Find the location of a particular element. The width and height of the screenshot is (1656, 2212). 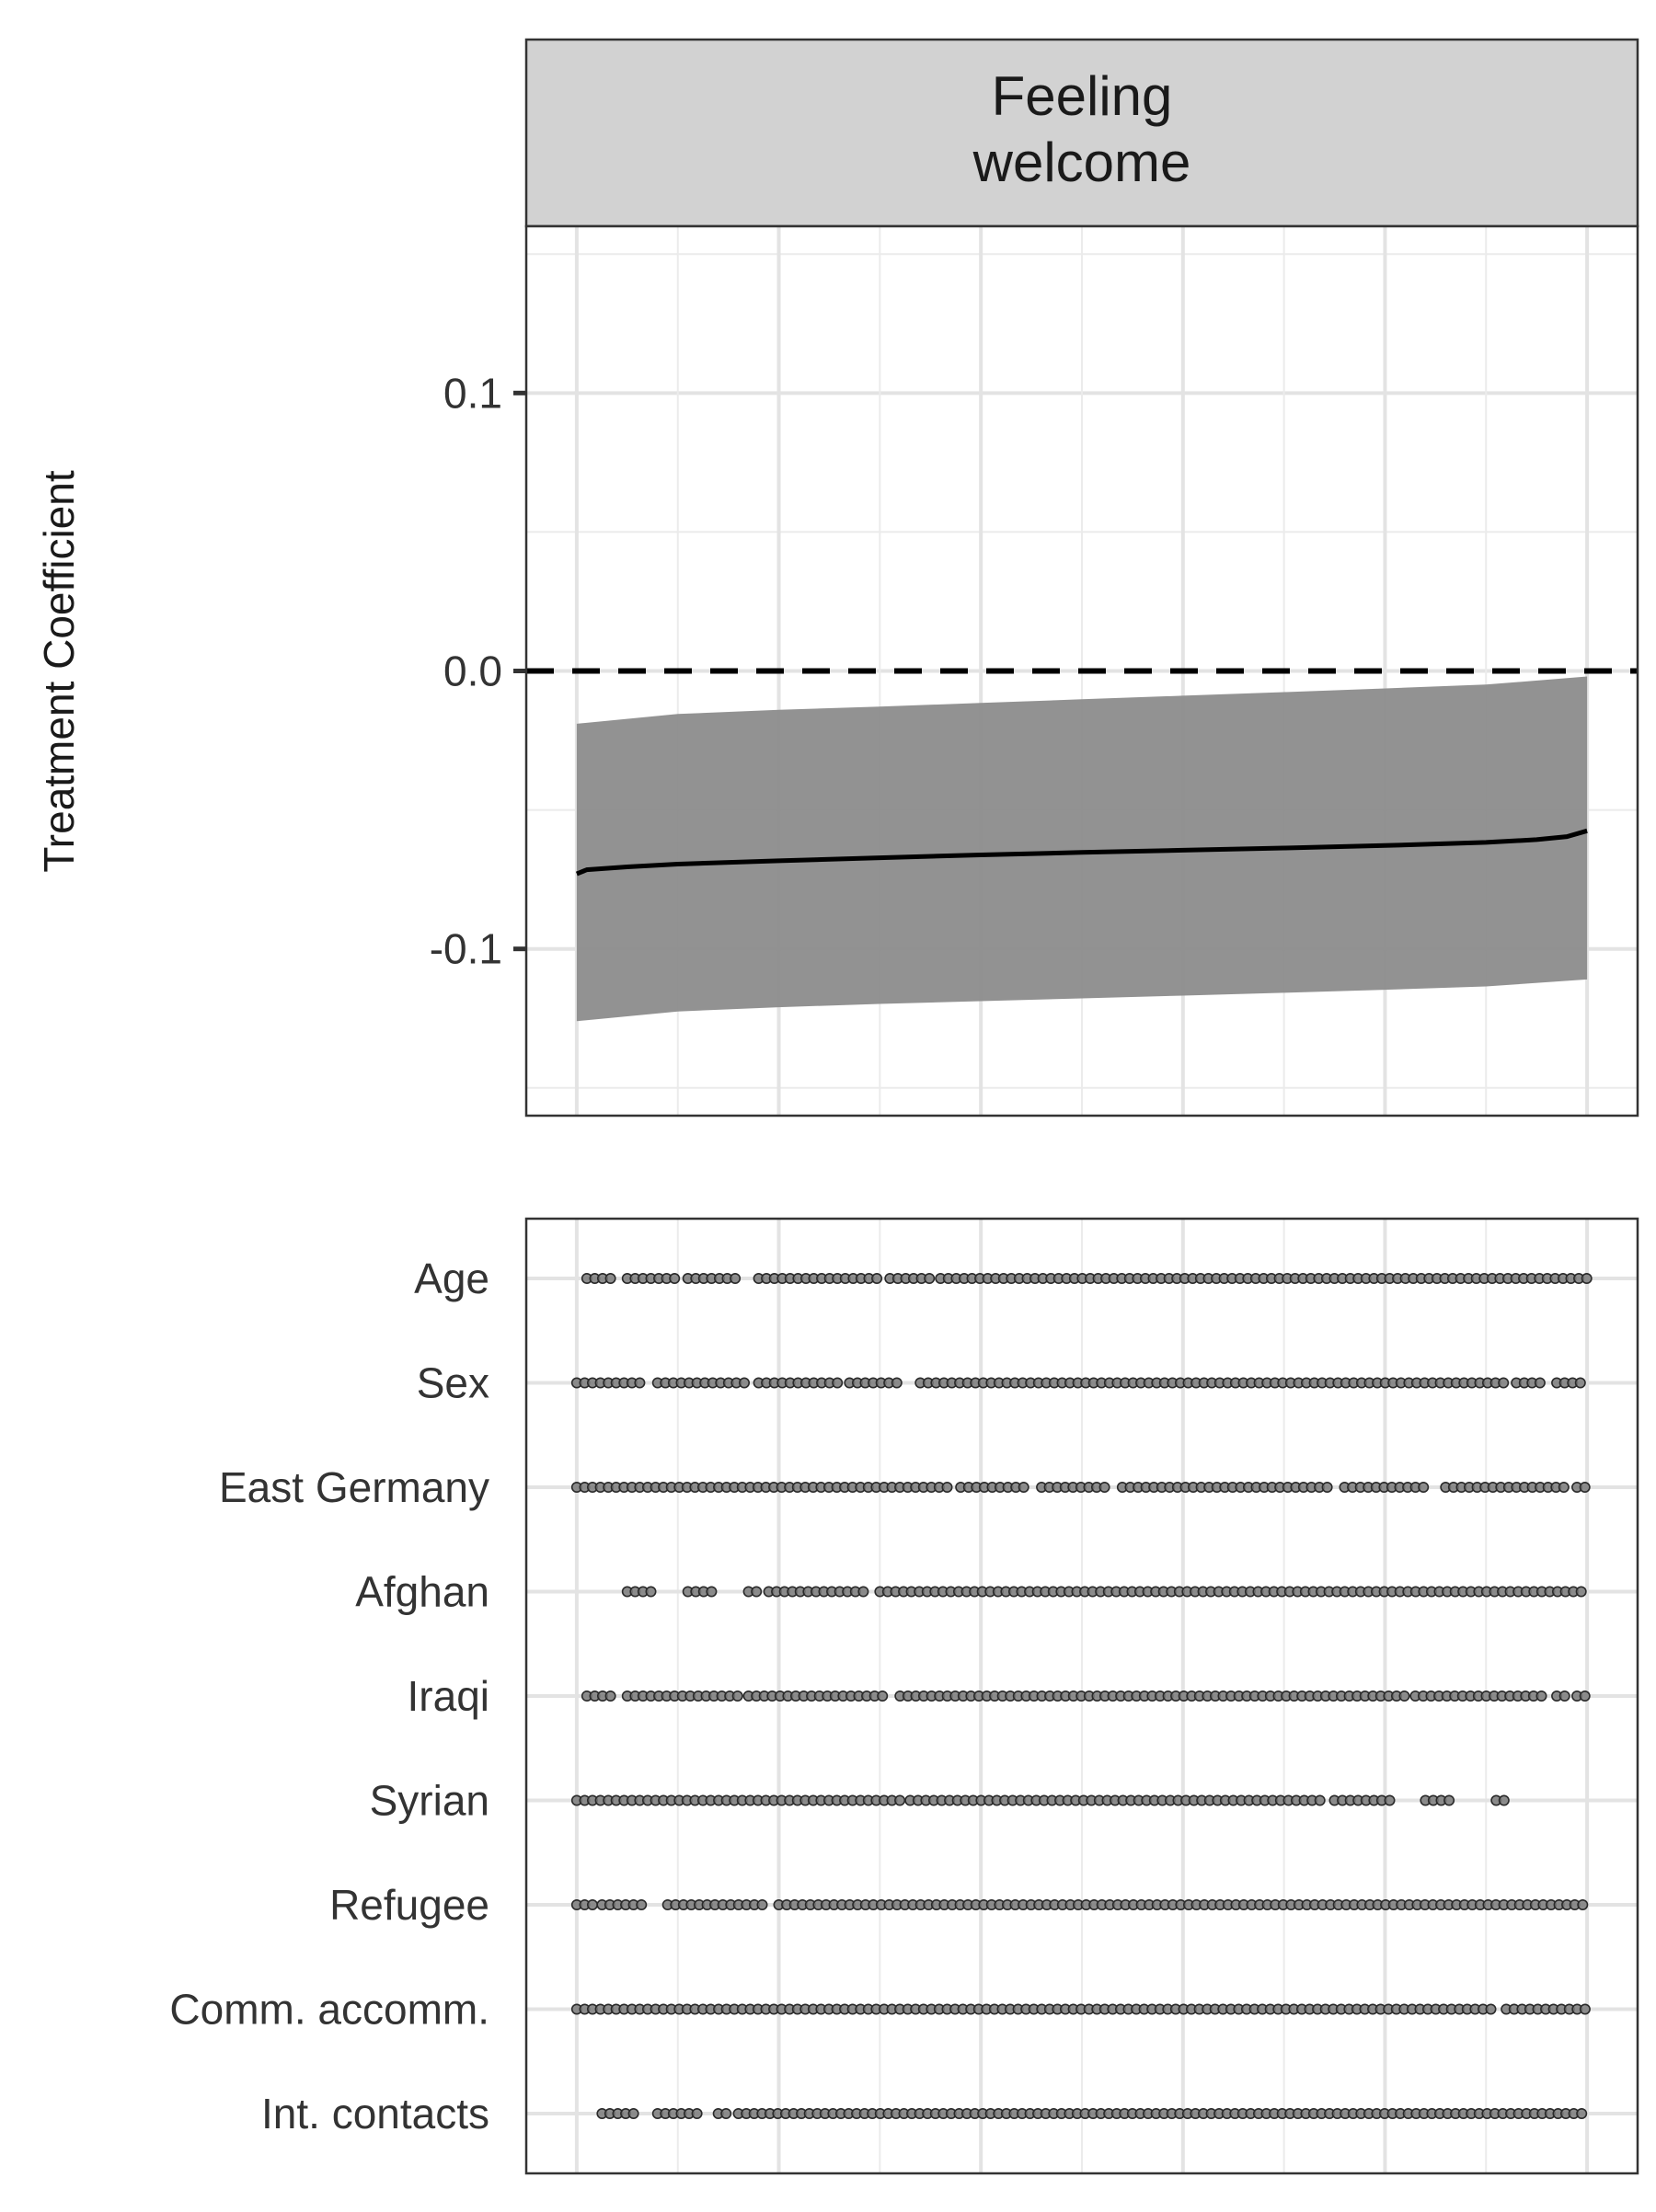

row-label: Age is located at coordinates (451, 1279).